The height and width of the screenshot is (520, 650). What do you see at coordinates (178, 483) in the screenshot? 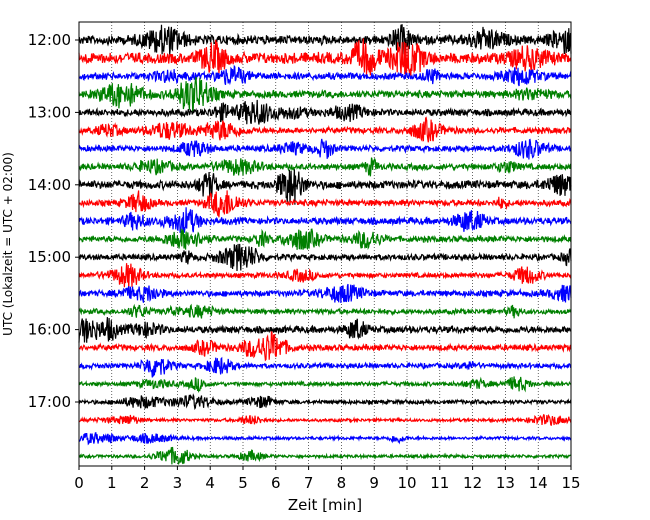
I see `x-tick-label: 3` at bounding box center [178, 483].